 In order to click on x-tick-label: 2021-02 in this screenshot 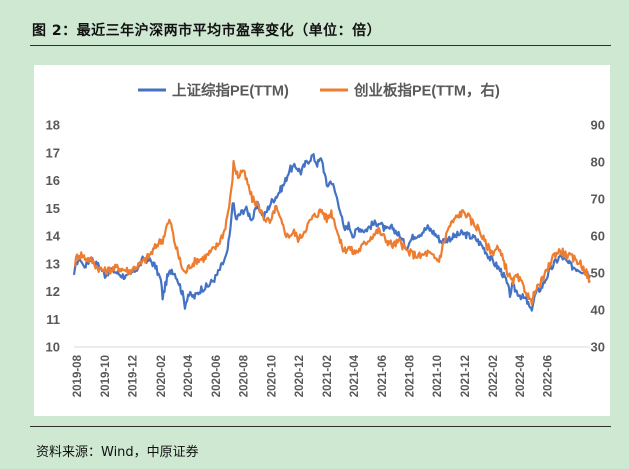, I will do `click(328, 376)`.